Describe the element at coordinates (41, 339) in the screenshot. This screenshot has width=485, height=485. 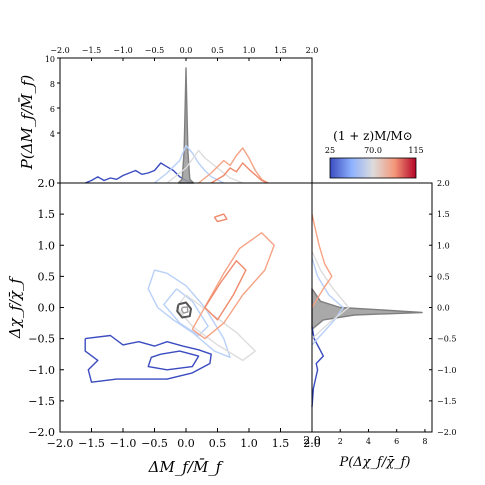
I see `joint-ytick-label: −0.5` at that location.